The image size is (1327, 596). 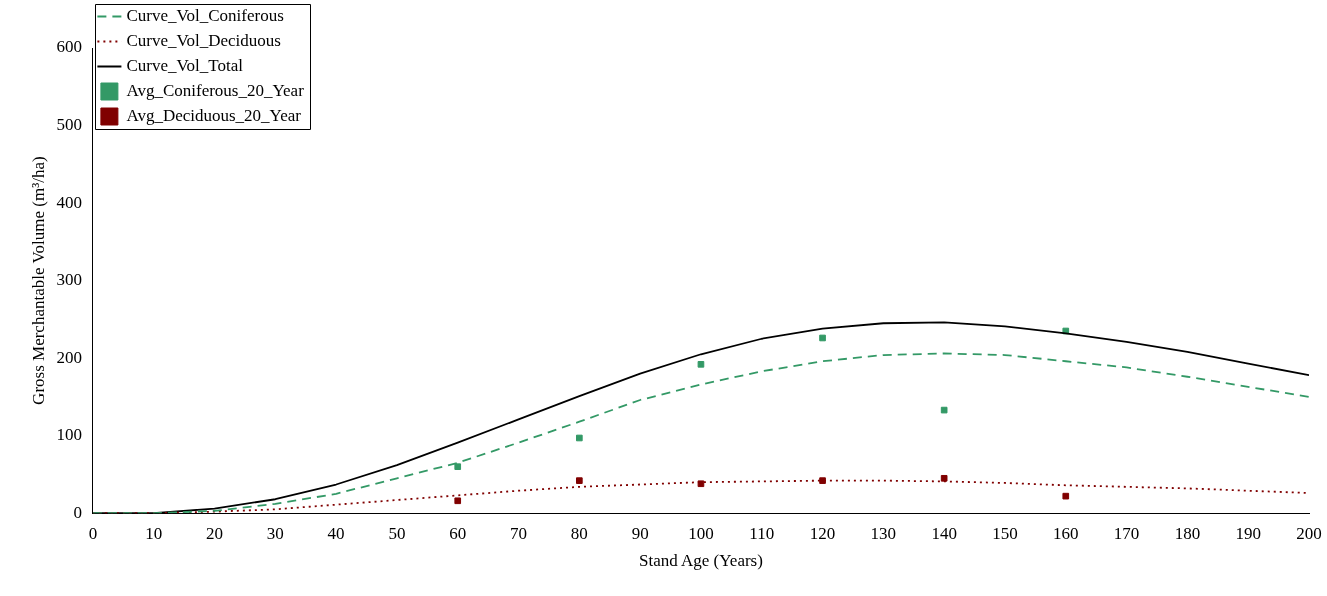 What do you see at coordinates (69, 357) in the screenshot?
I see `y-tick-label: 200` at bounding box center [69, 357].